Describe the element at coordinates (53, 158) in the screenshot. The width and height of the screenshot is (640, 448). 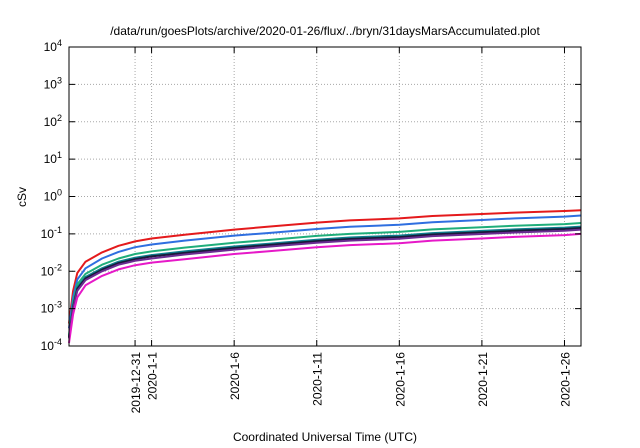
I see `y-tick-label: 10¹` at that location.